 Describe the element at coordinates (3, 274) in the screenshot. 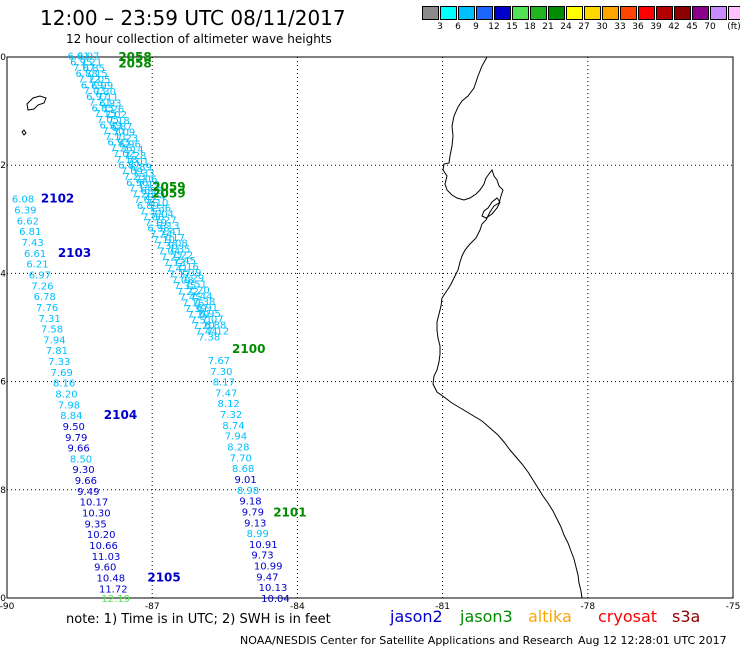

I see `y-tick-label: -4` at that location.